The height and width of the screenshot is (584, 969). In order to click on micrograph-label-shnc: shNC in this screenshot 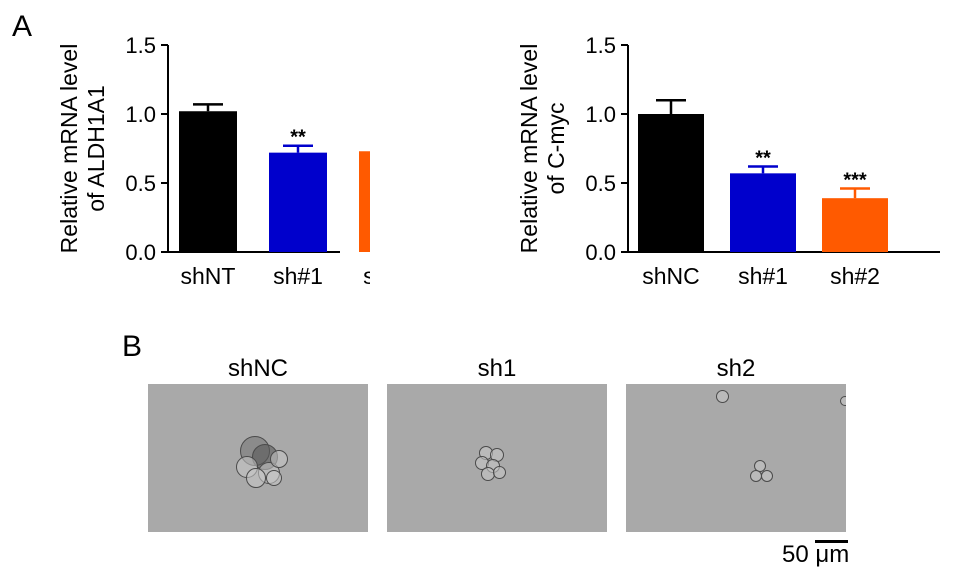, I will do `click(257, 368)`.